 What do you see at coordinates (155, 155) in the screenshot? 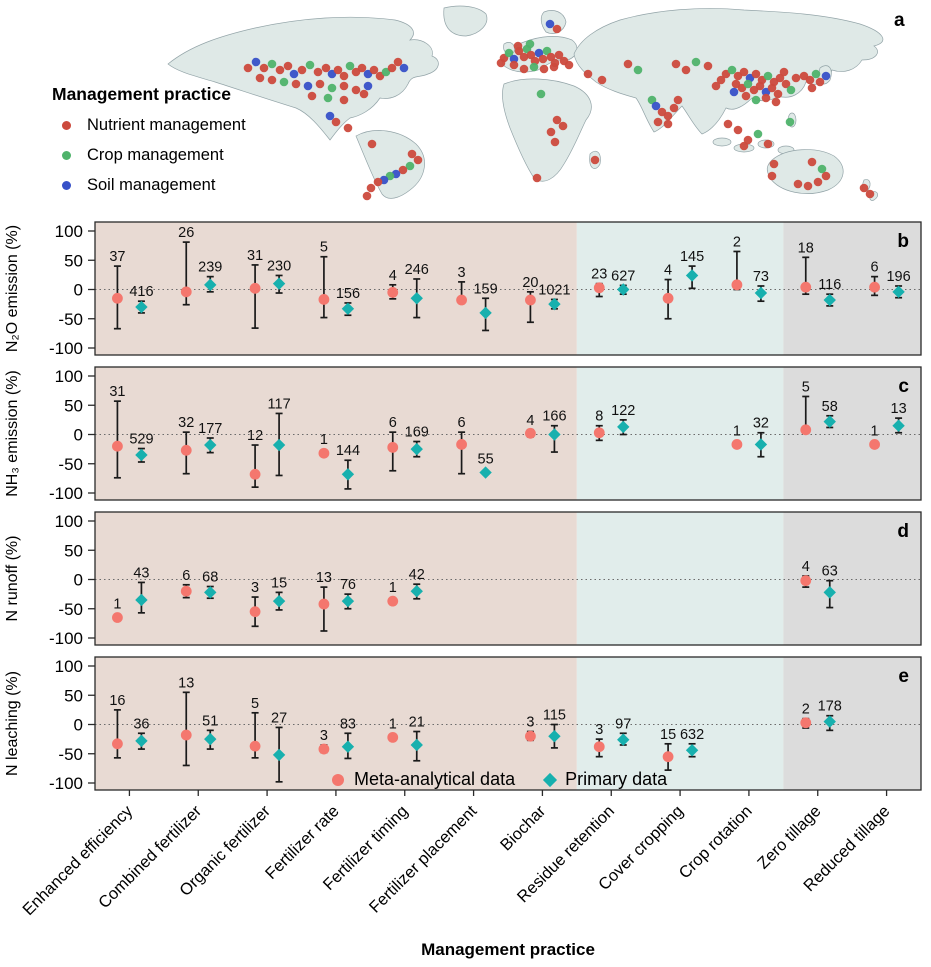
I see `map-legend-label: Crop management` at bounding box center [155, 155].